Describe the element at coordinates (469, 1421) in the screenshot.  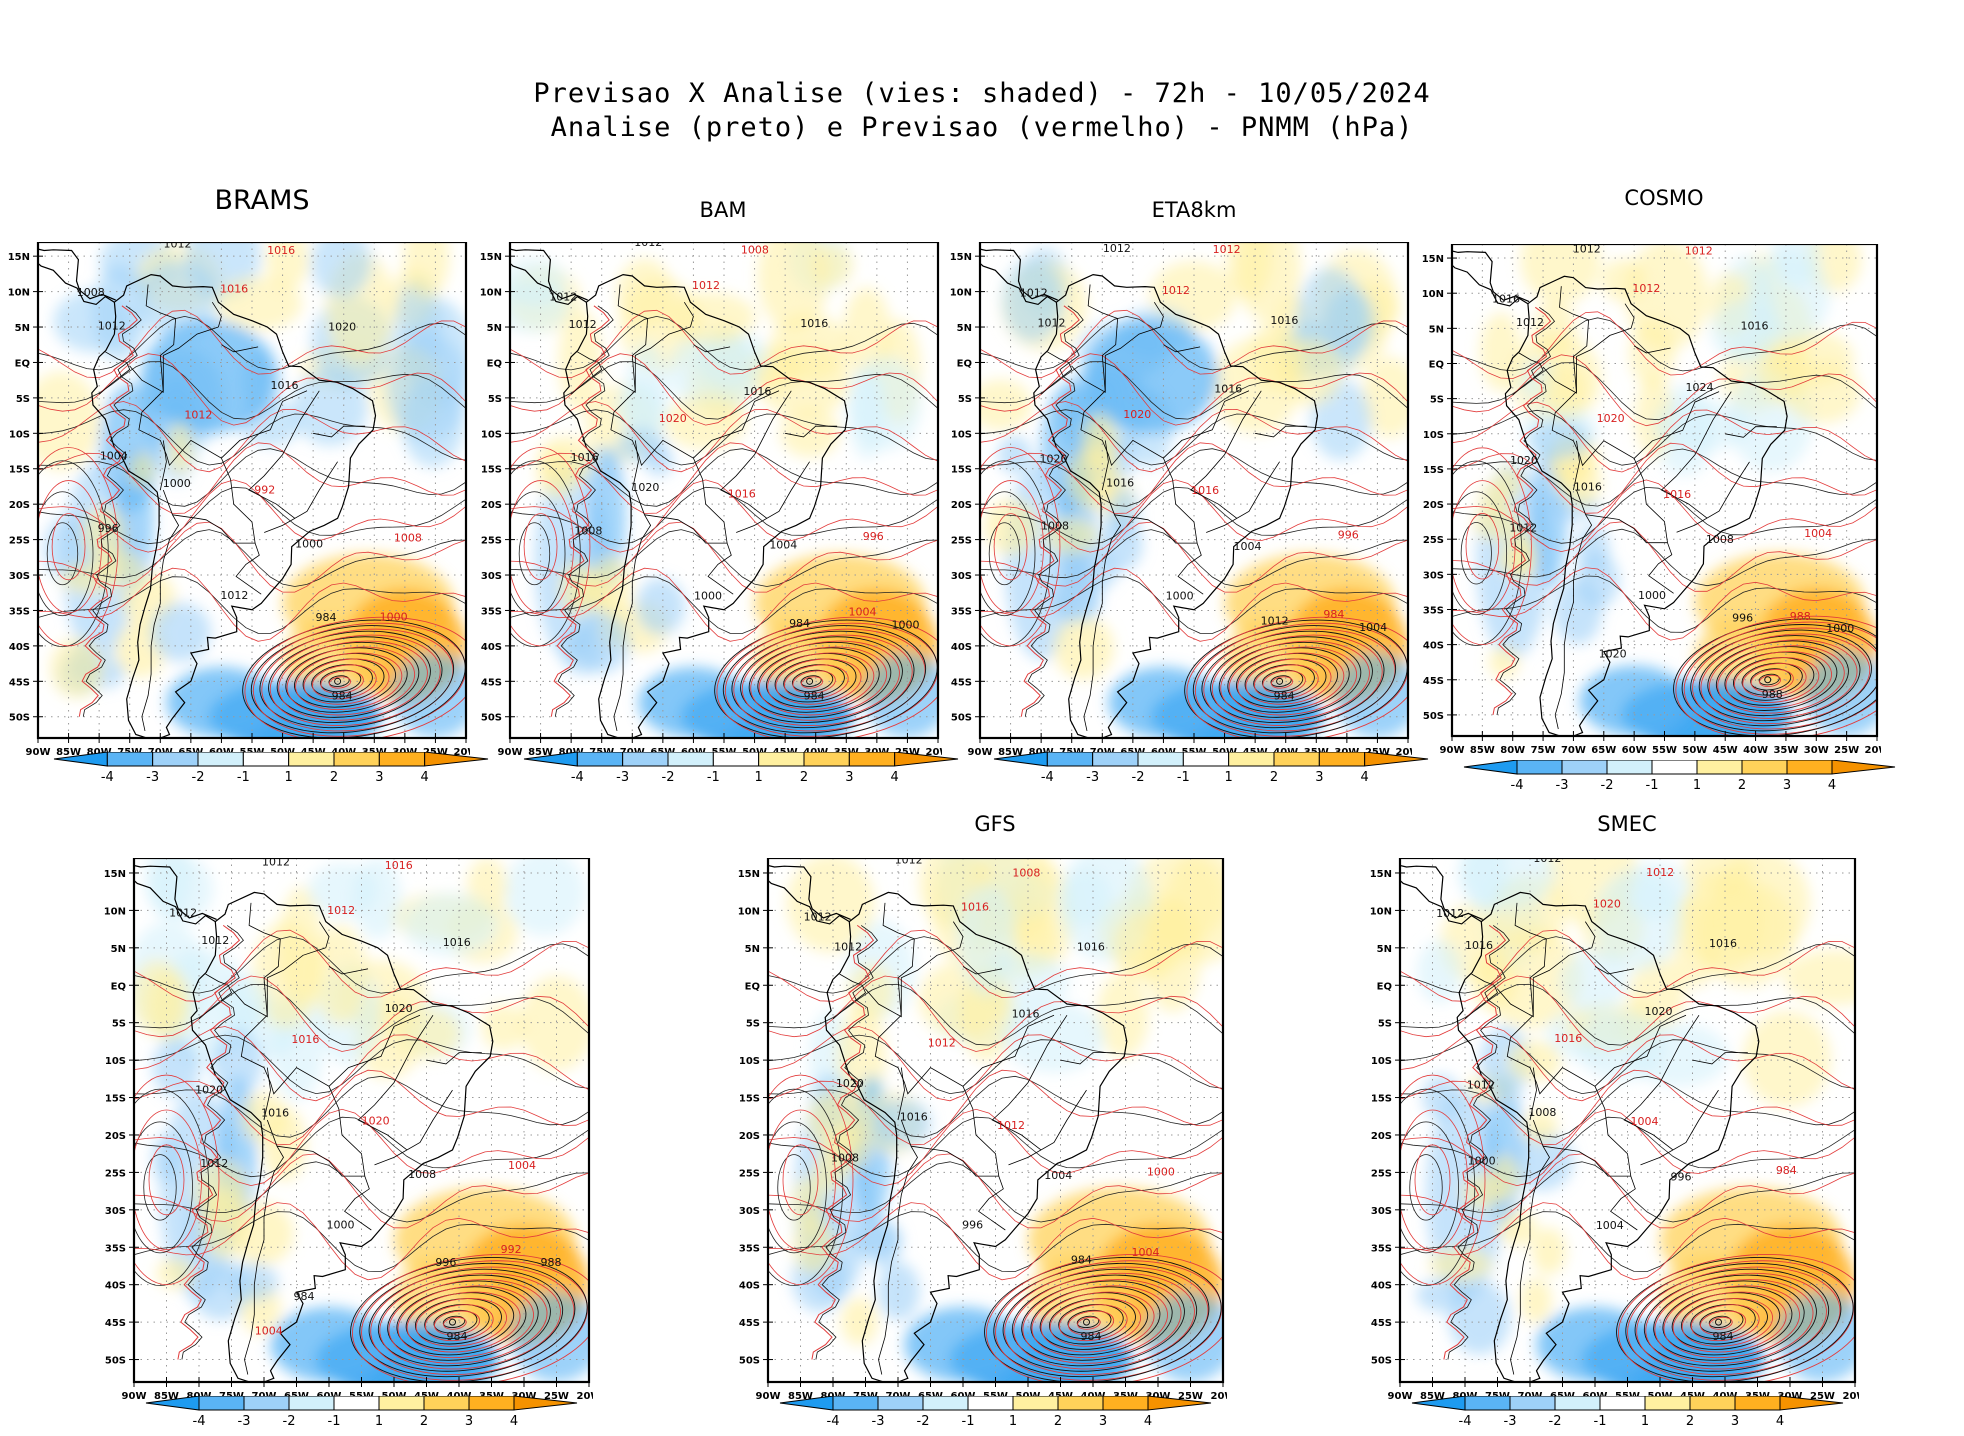
I see `colorbar-label: 3` at that location.